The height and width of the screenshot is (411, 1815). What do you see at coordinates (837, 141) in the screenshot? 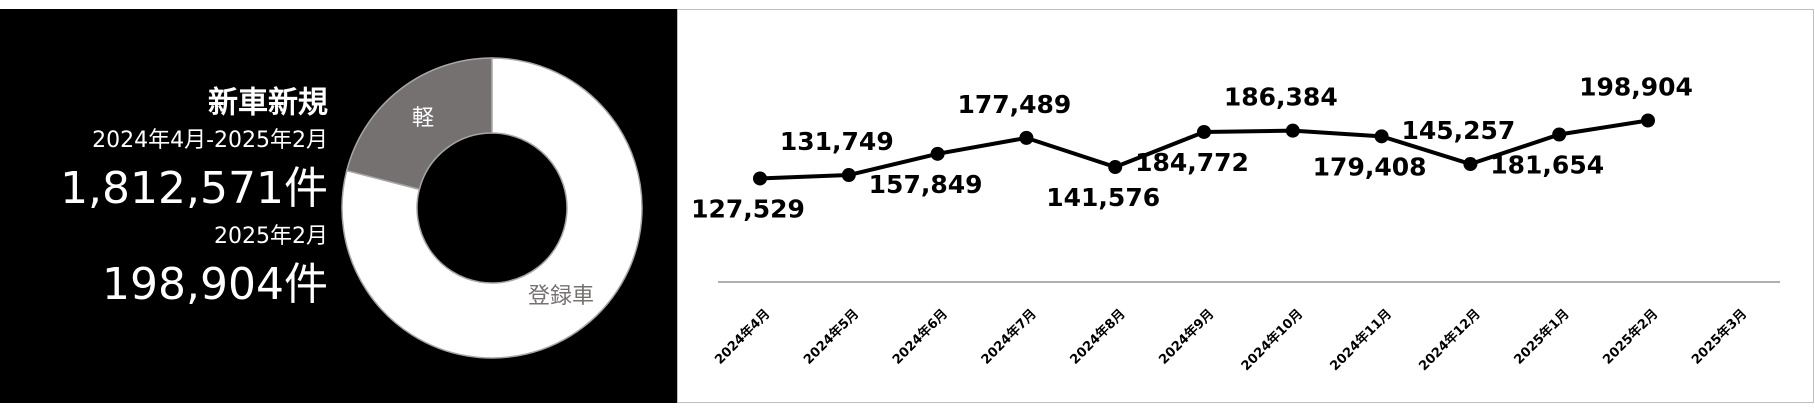
I see `data-label: 131,749` at bounding box center [837, 141].